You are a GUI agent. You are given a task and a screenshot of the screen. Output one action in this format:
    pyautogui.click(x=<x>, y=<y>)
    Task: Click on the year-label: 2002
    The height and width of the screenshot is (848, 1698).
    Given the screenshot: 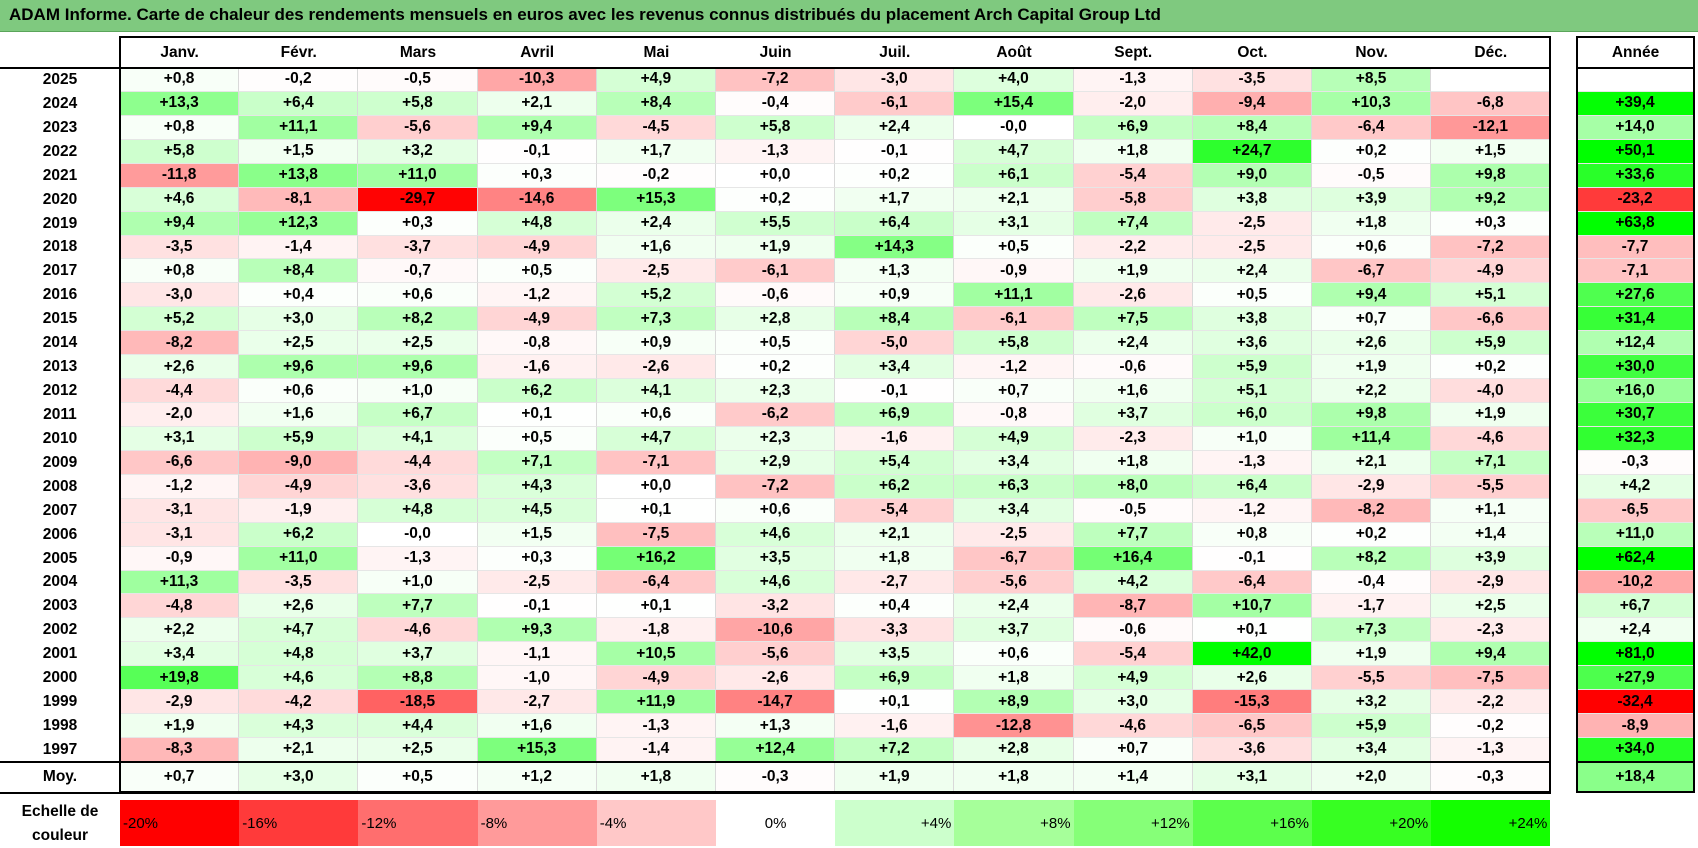 What is the action you would take?
    pyautogui.click(x=60, y=630)
    